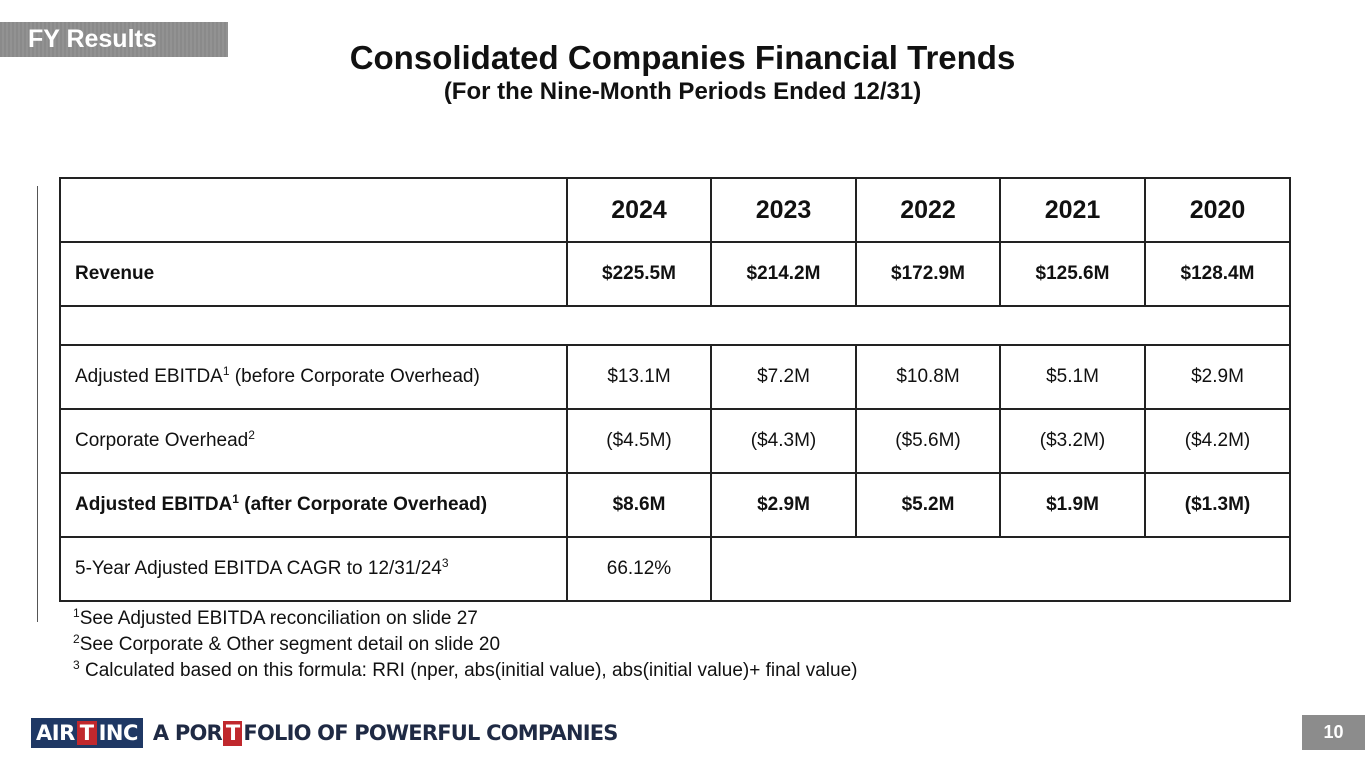 The height and width of the screenshot is (768, 1365). Describe the element at coordinates (55, 733) in the screenshot. I see `logo-text: AIR` at that location.